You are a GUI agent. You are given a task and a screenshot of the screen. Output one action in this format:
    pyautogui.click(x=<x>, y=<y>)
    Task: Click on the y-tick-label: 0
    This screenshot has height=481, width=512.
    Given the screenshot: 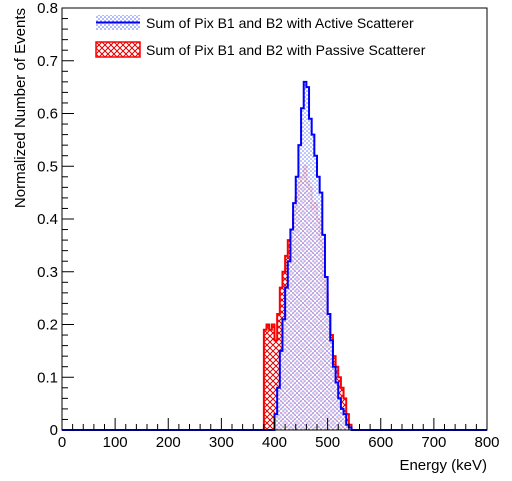 What is the action you would take?
    pyautogui.click(x=54, y=430)
    